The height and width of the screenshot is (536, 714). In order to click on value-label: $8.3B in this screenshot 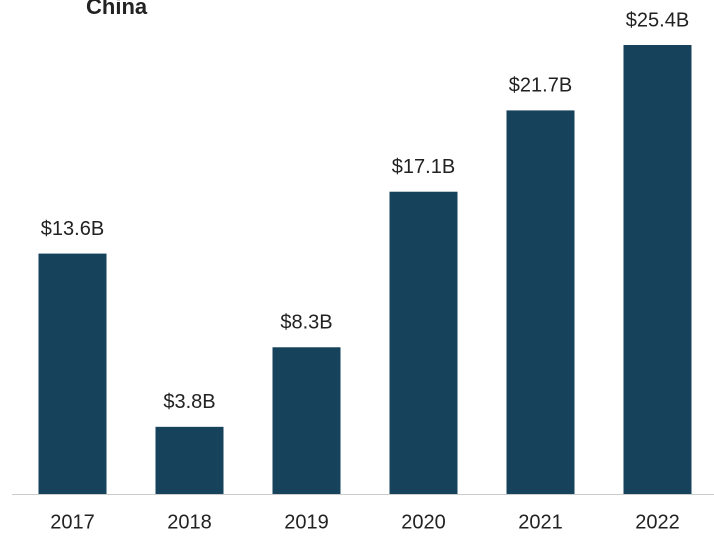, I will do `click(306, 323)`.